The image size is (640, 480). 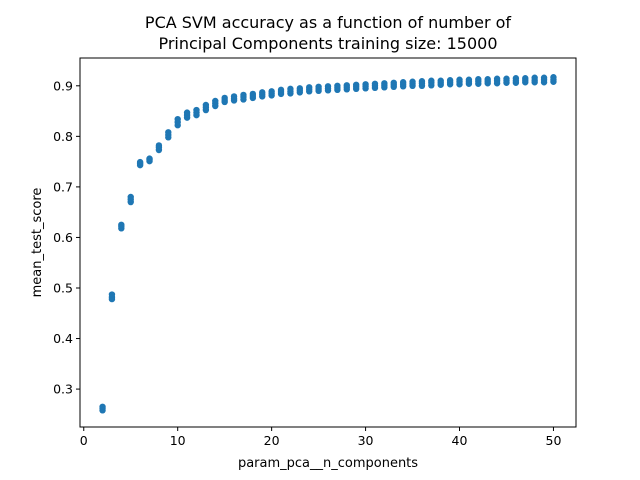 What do you see at coordinates (328, 463) in the screenshot?
I see `x-axis-label: param_pca__n_components` at bounding box center [328, 463].